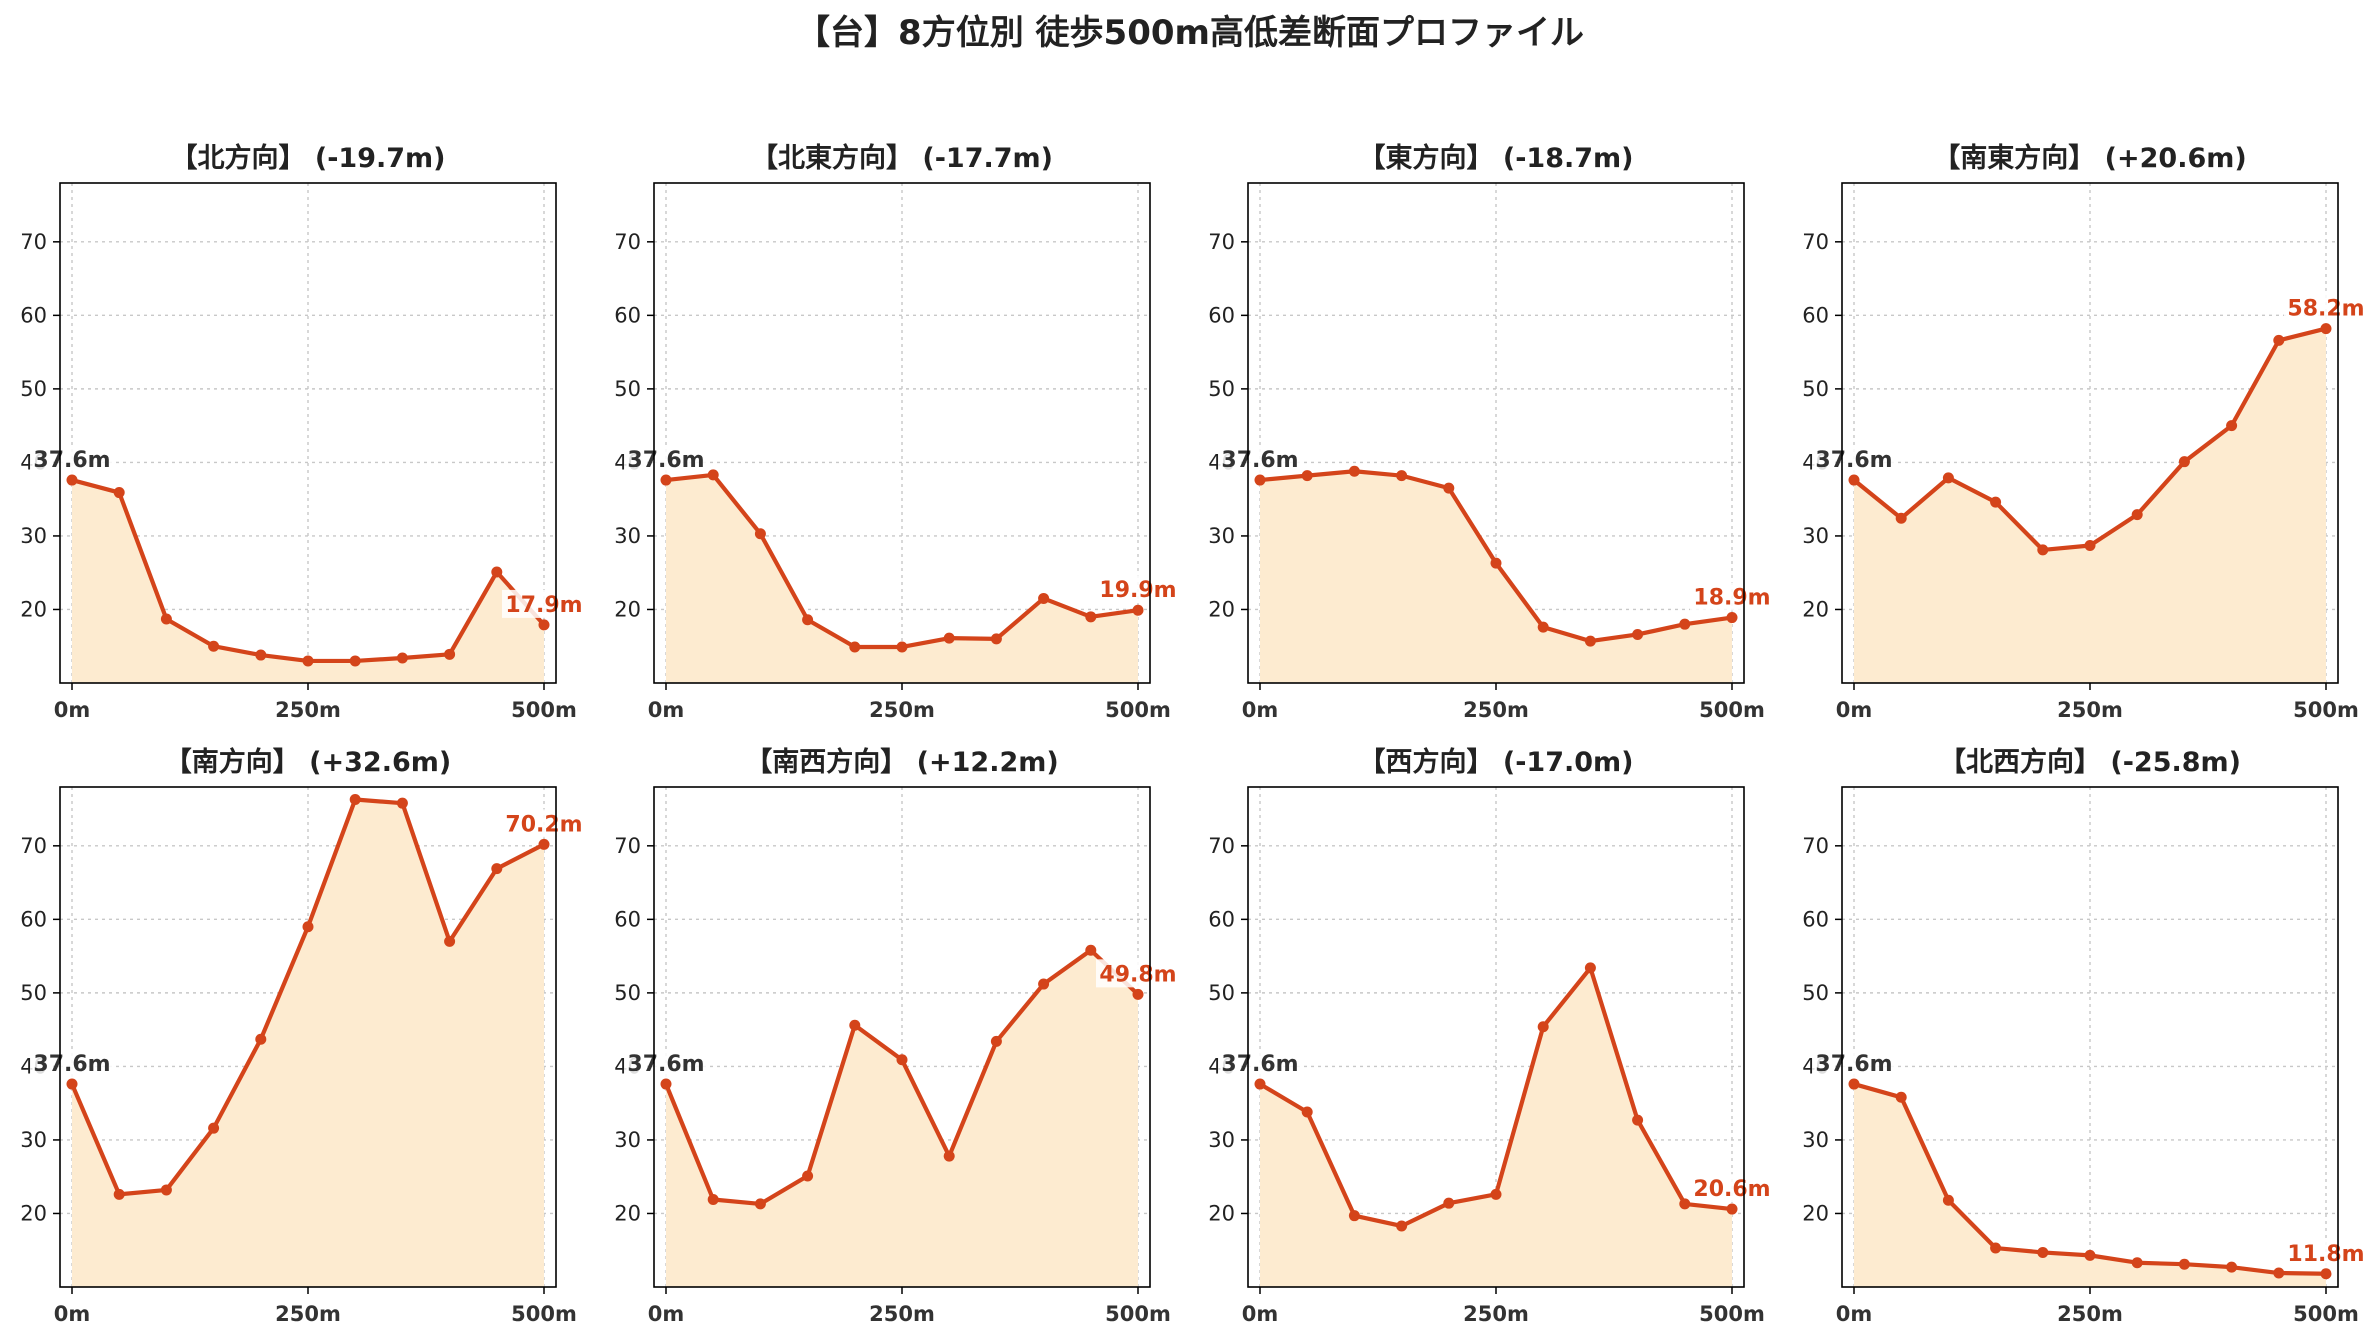  I want to click on end-elevation-label: 70.2m, so click(543, 824).